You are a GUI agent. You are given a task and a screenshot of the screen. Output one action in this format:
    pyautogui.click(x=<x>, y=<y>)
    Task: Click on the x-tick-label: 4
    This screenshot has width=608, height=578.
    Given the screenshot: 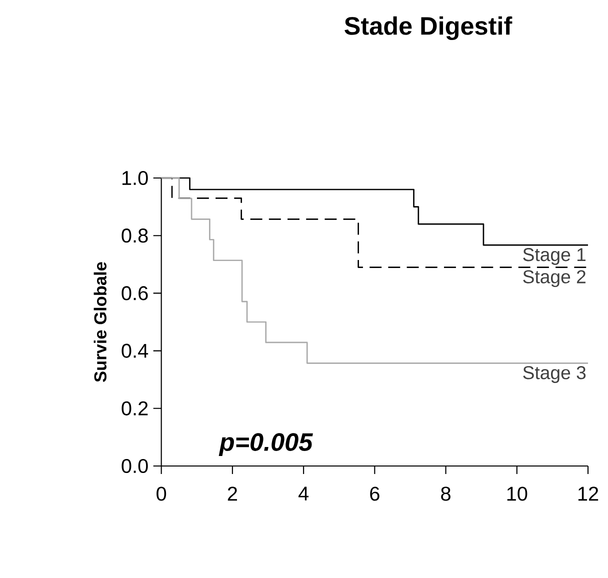 What is the action you would take?
    pyautogui.click(x=303, y=493)
    